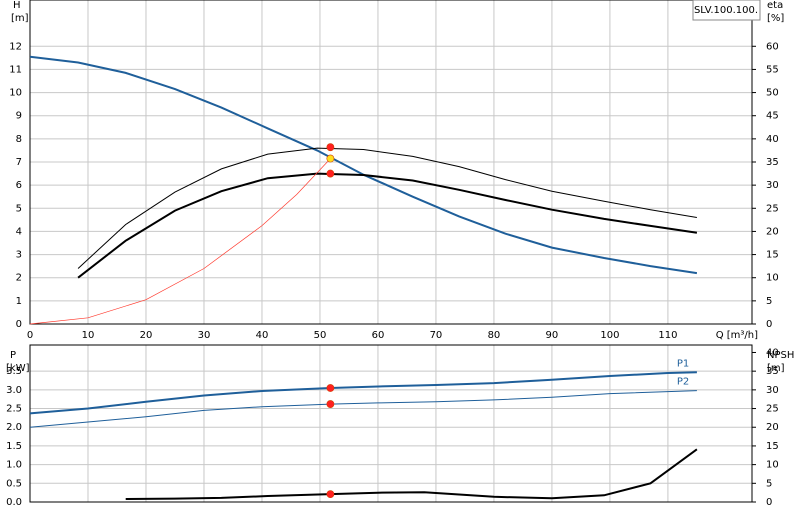 Image resolution: width=800 pixels, height=520 pixels. What do you see at coordinates (19, 301) in the screenshot?
I see `y-tick-label: 1` at bounding box center [19, 301].